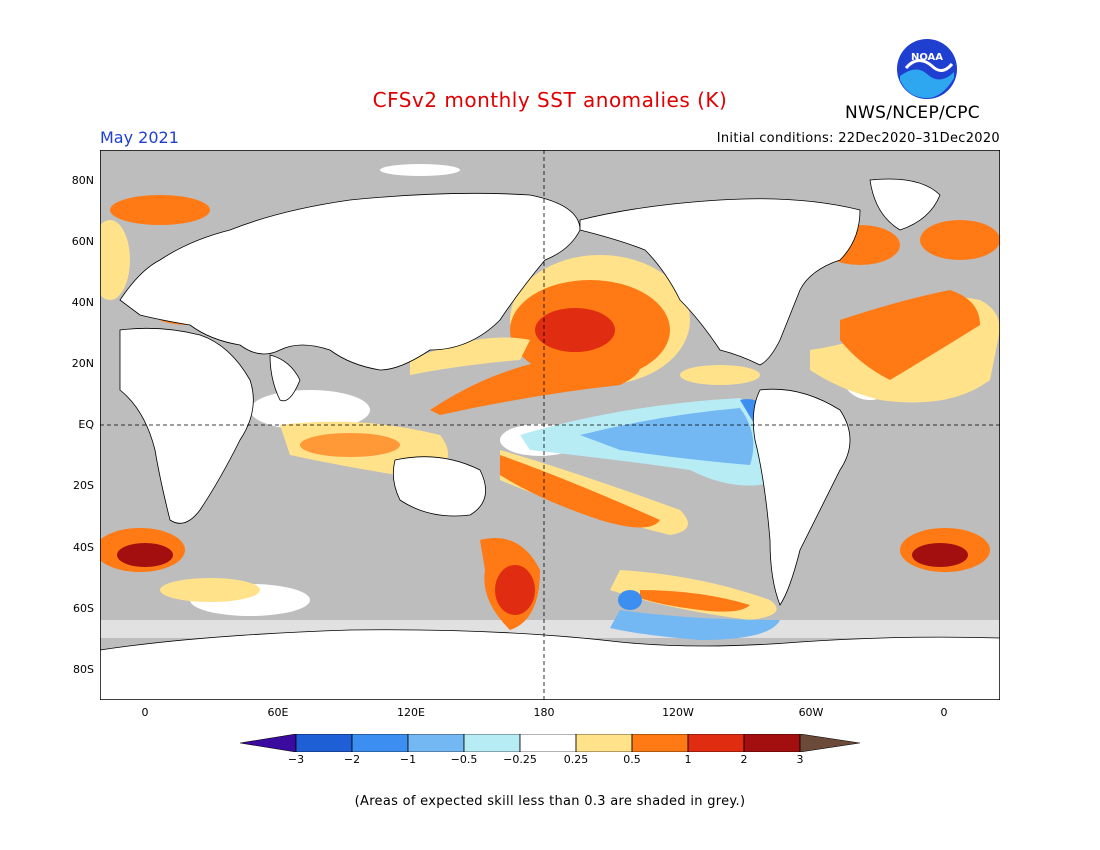  What do you see at coordinates (83, 669) in the screenshot?
I see `lat-label-80s: 80S` at bounding box center [83, 669].